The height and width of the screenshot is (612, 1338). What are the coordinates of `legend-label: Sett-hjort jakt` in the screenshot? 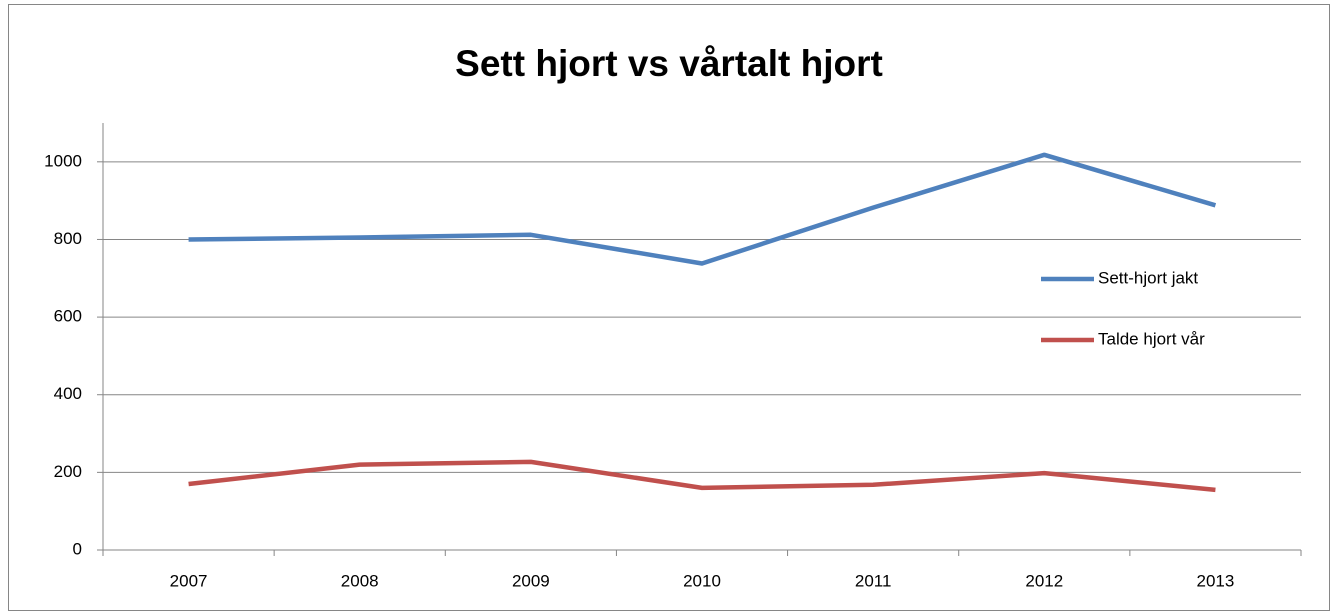 It's located at (1148, 277).